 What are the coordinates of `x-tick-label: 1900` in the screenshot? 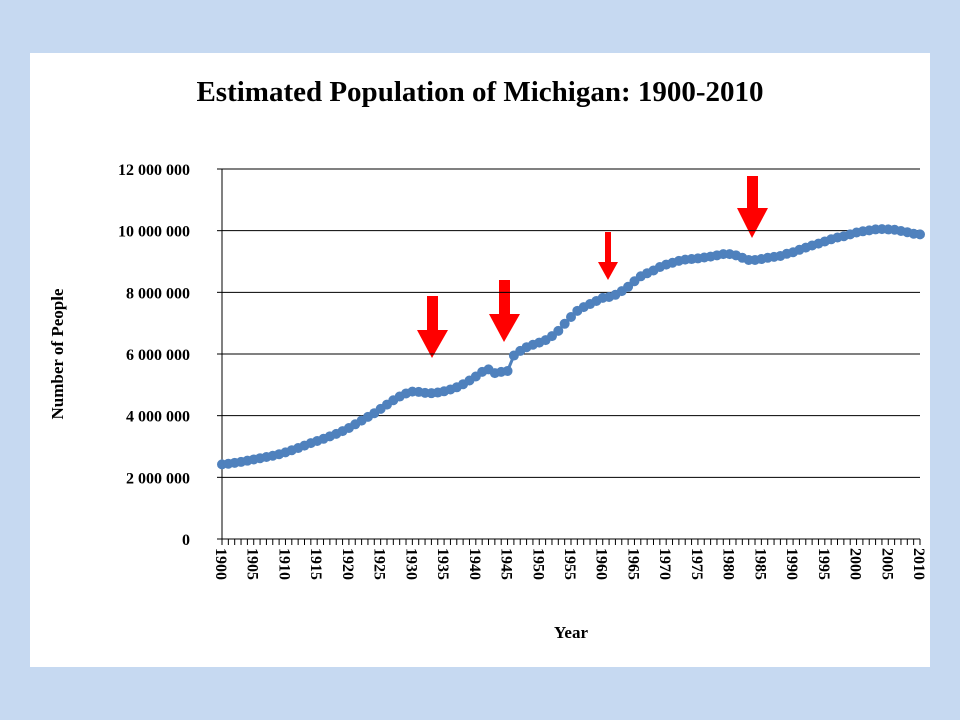 It's located at (220, 564).